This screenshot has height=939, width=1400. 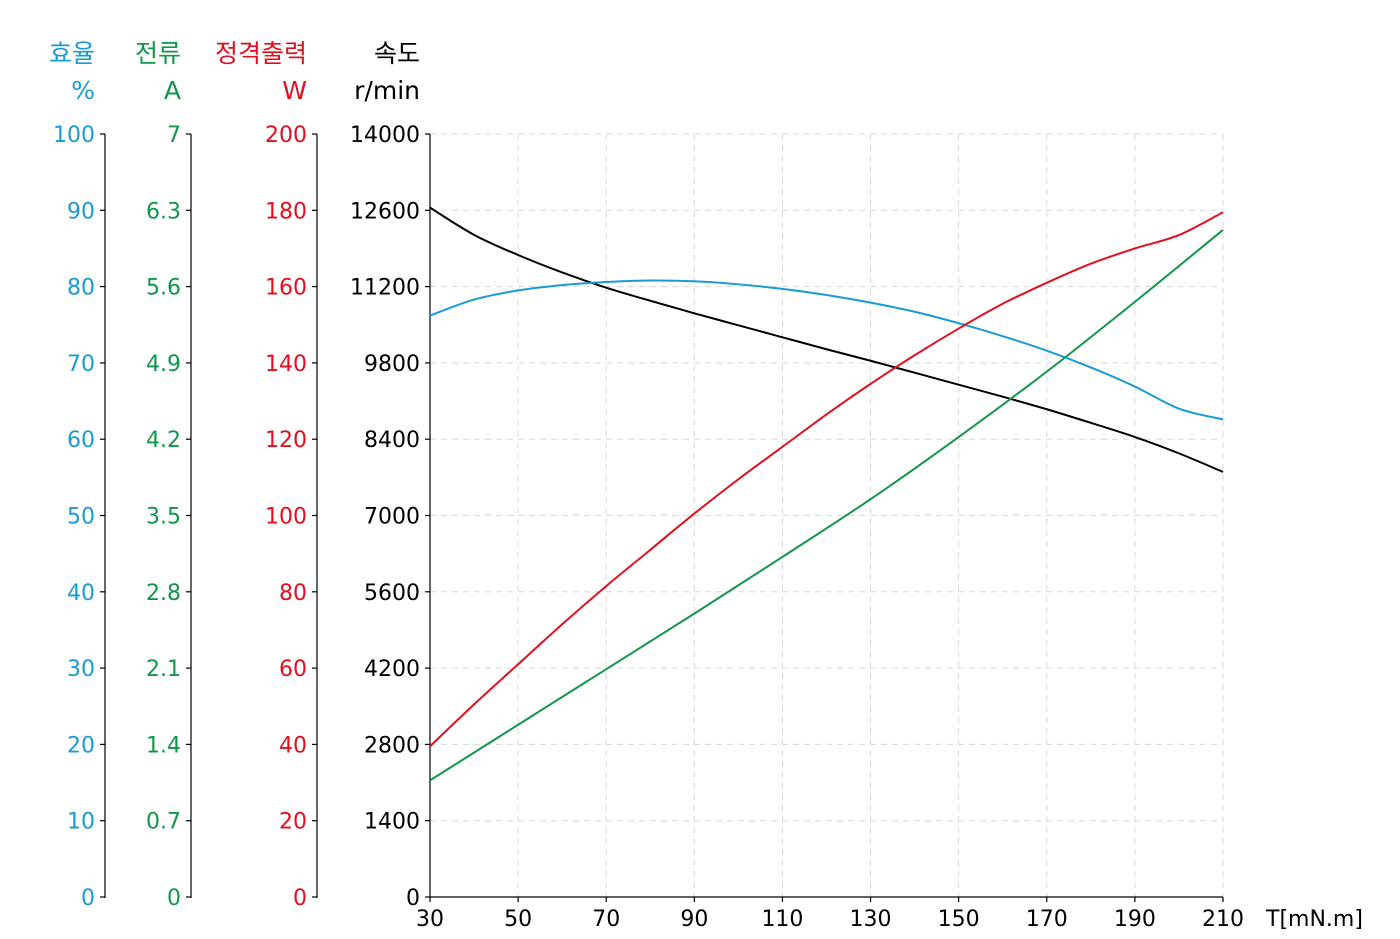 I want to click on y-tick-label-current: 6.3, so click(x=163, y=211).